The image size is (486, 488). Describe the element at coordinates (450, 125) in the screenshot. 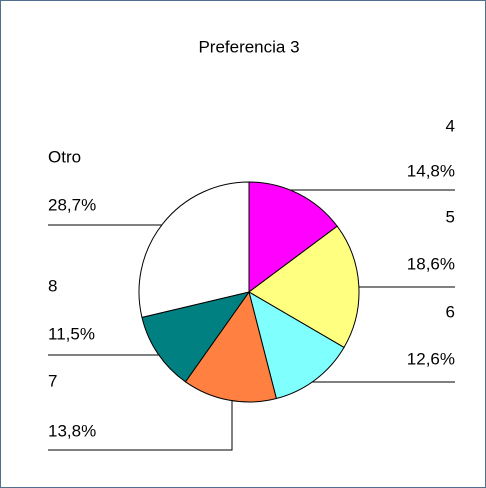

I see `slice-name: 4` at that location.